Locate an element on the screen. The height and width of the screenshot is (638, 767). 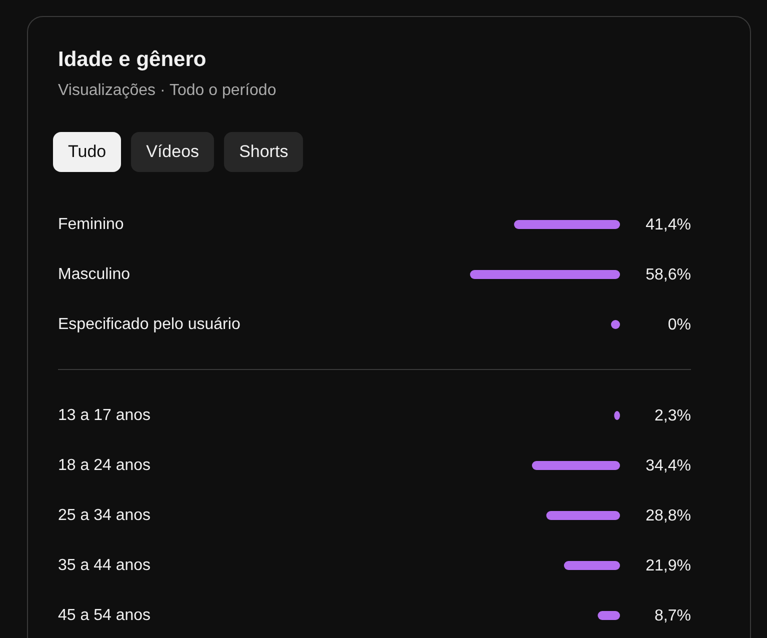
data-label: 8,7% is located at coordinates (672, 616).